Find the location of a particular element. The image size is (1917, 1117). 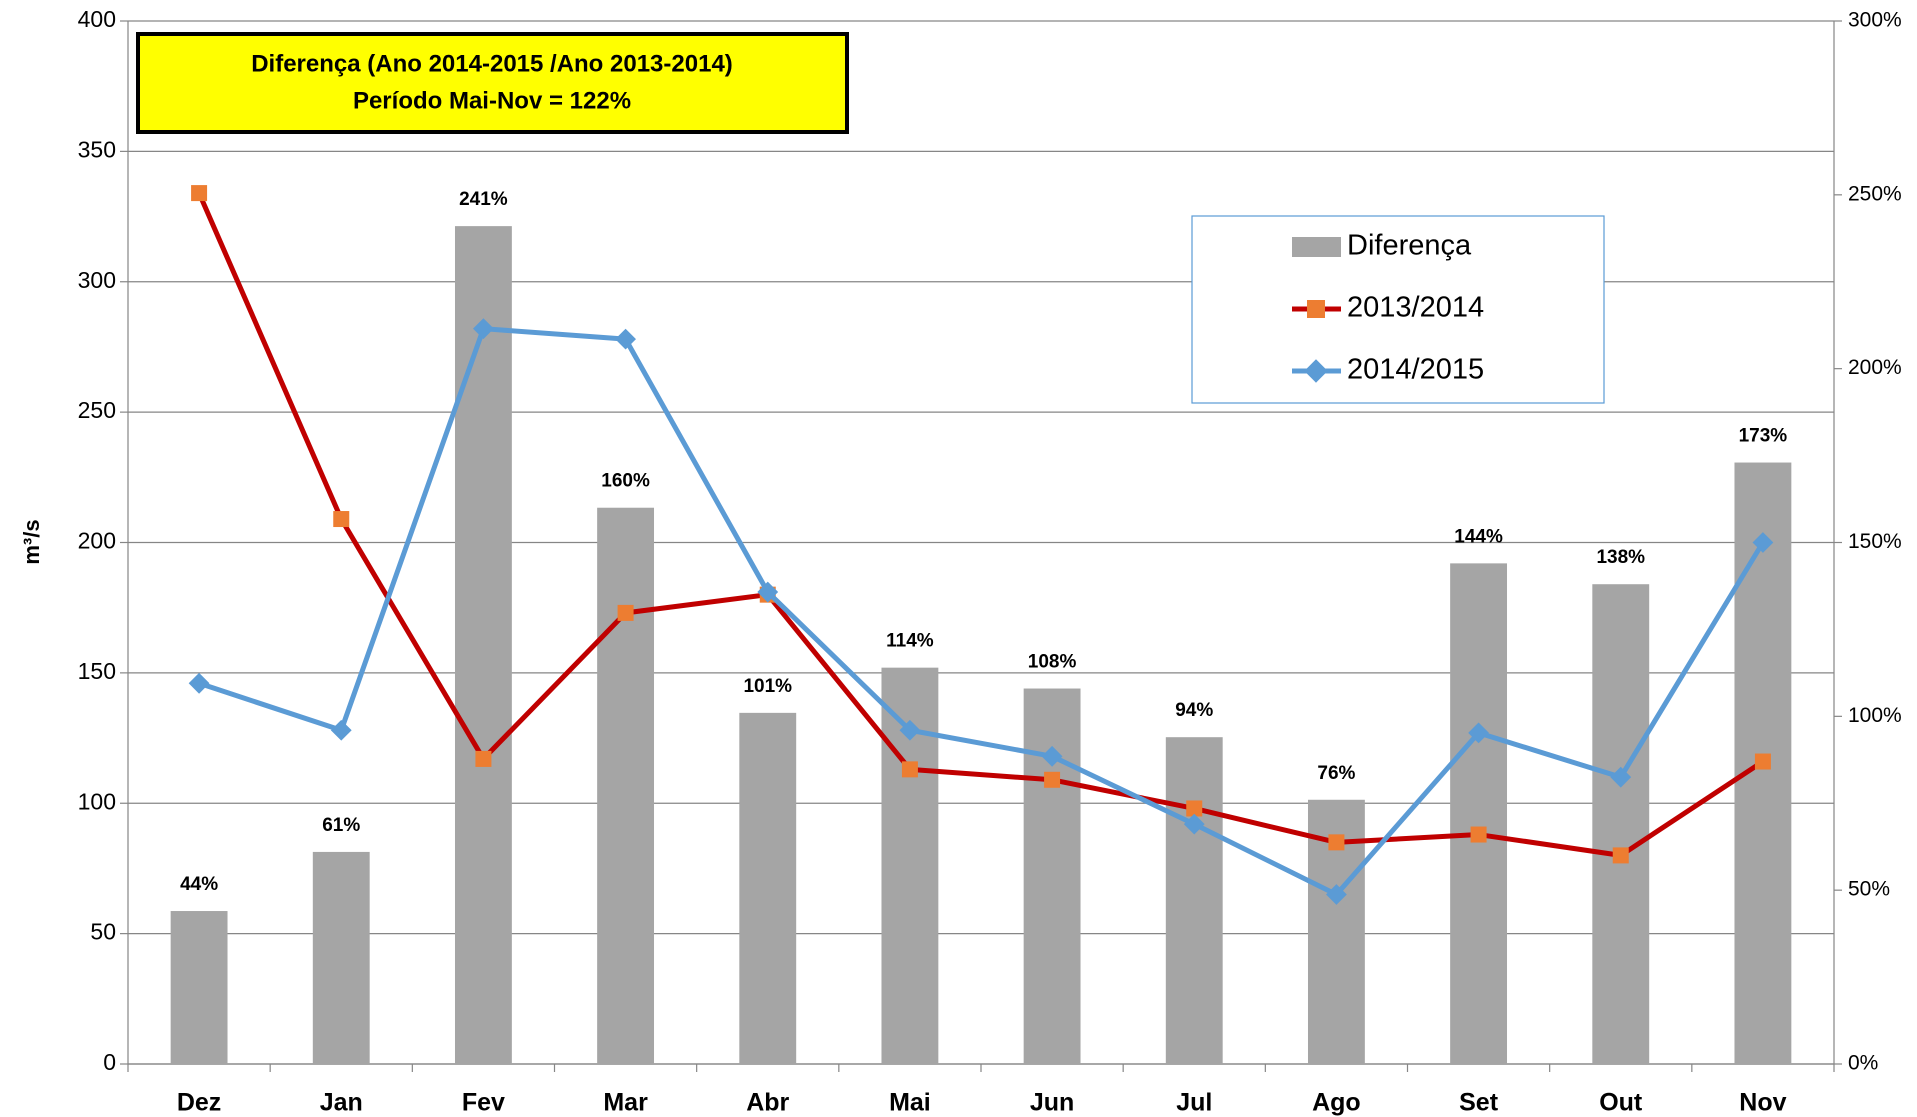

y2-tick-label: 150% is located at coordinates (1875, 541).